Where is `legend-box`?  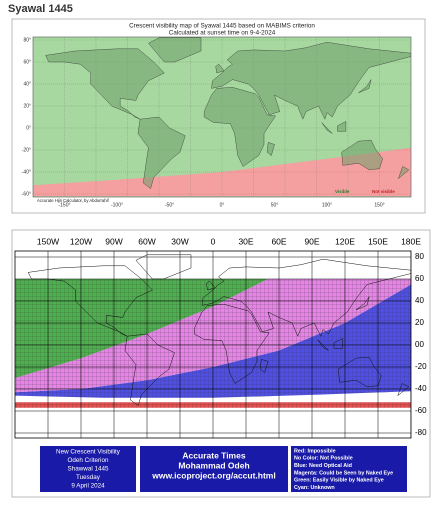
legend-box is located at coordinates (349, 469).